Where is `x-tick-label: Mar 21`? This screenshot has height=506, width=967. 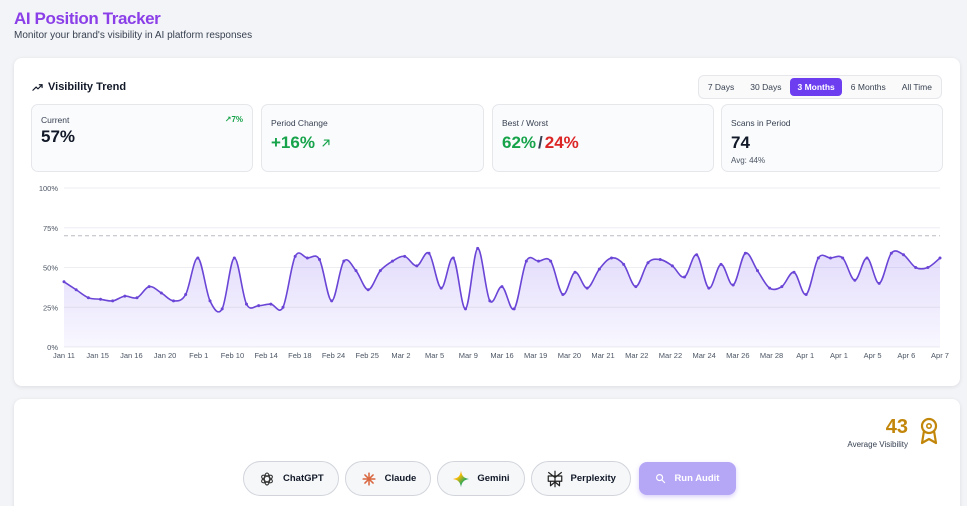
x-tick-label: Mar 21 is located at coordinates (602, 355).